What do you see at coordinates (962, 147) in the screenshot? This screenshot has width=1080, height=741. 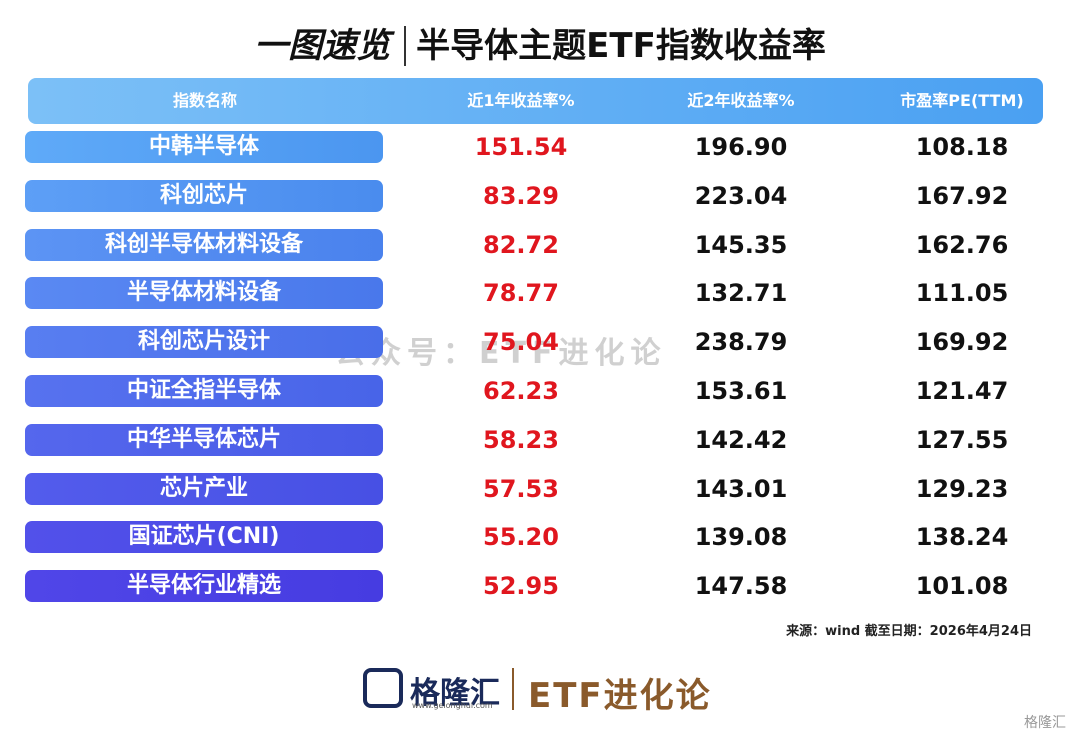 I see `cell-value: 108.18` at bounding box center [962, 147].